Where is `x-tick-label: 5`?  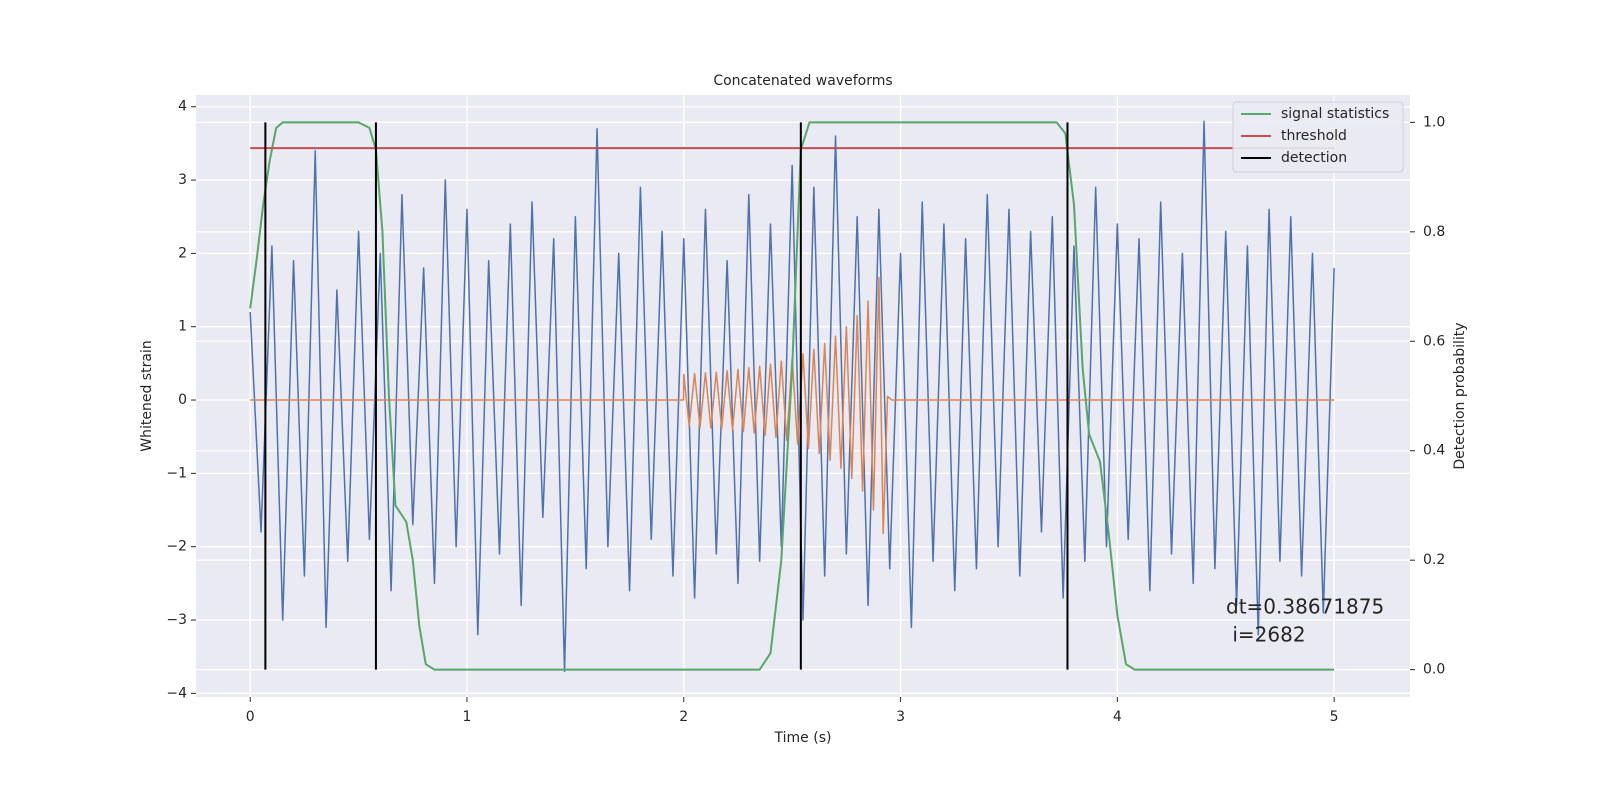
x-tick-label: 5 is located at coordinates (1334, 717).